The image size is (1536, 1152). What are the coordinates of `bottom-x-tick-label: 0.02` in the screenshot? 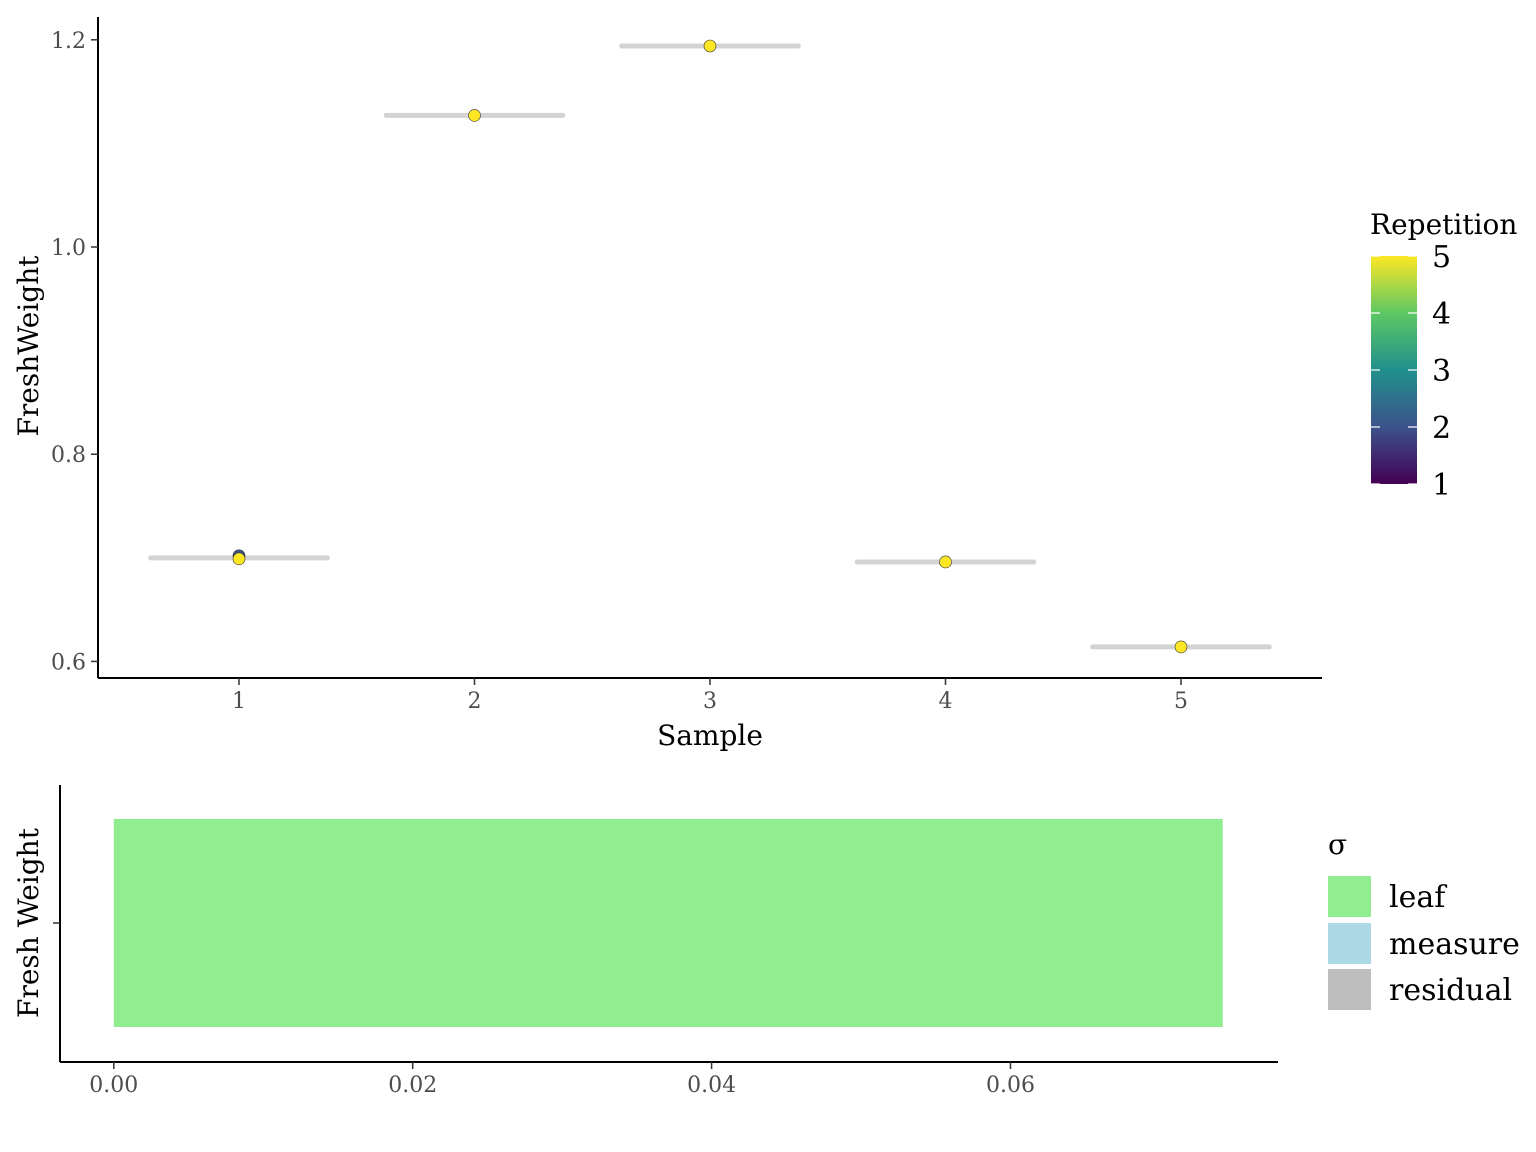 It's located at (412, 1085).